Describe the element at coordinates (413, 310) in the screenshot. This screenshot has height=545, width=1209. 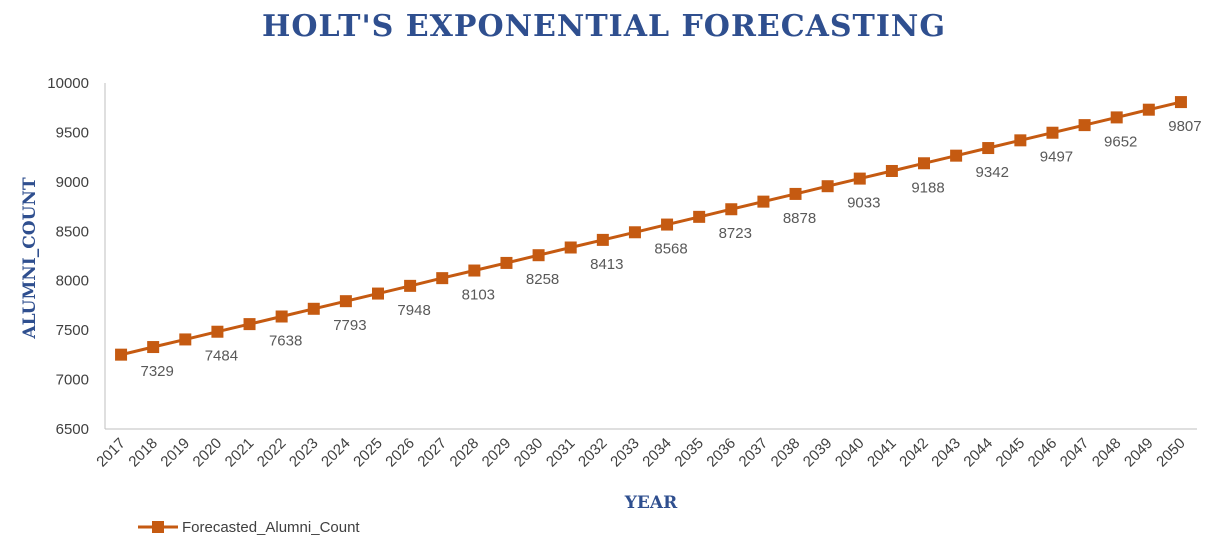
I see `data-label: 7948` at that location.